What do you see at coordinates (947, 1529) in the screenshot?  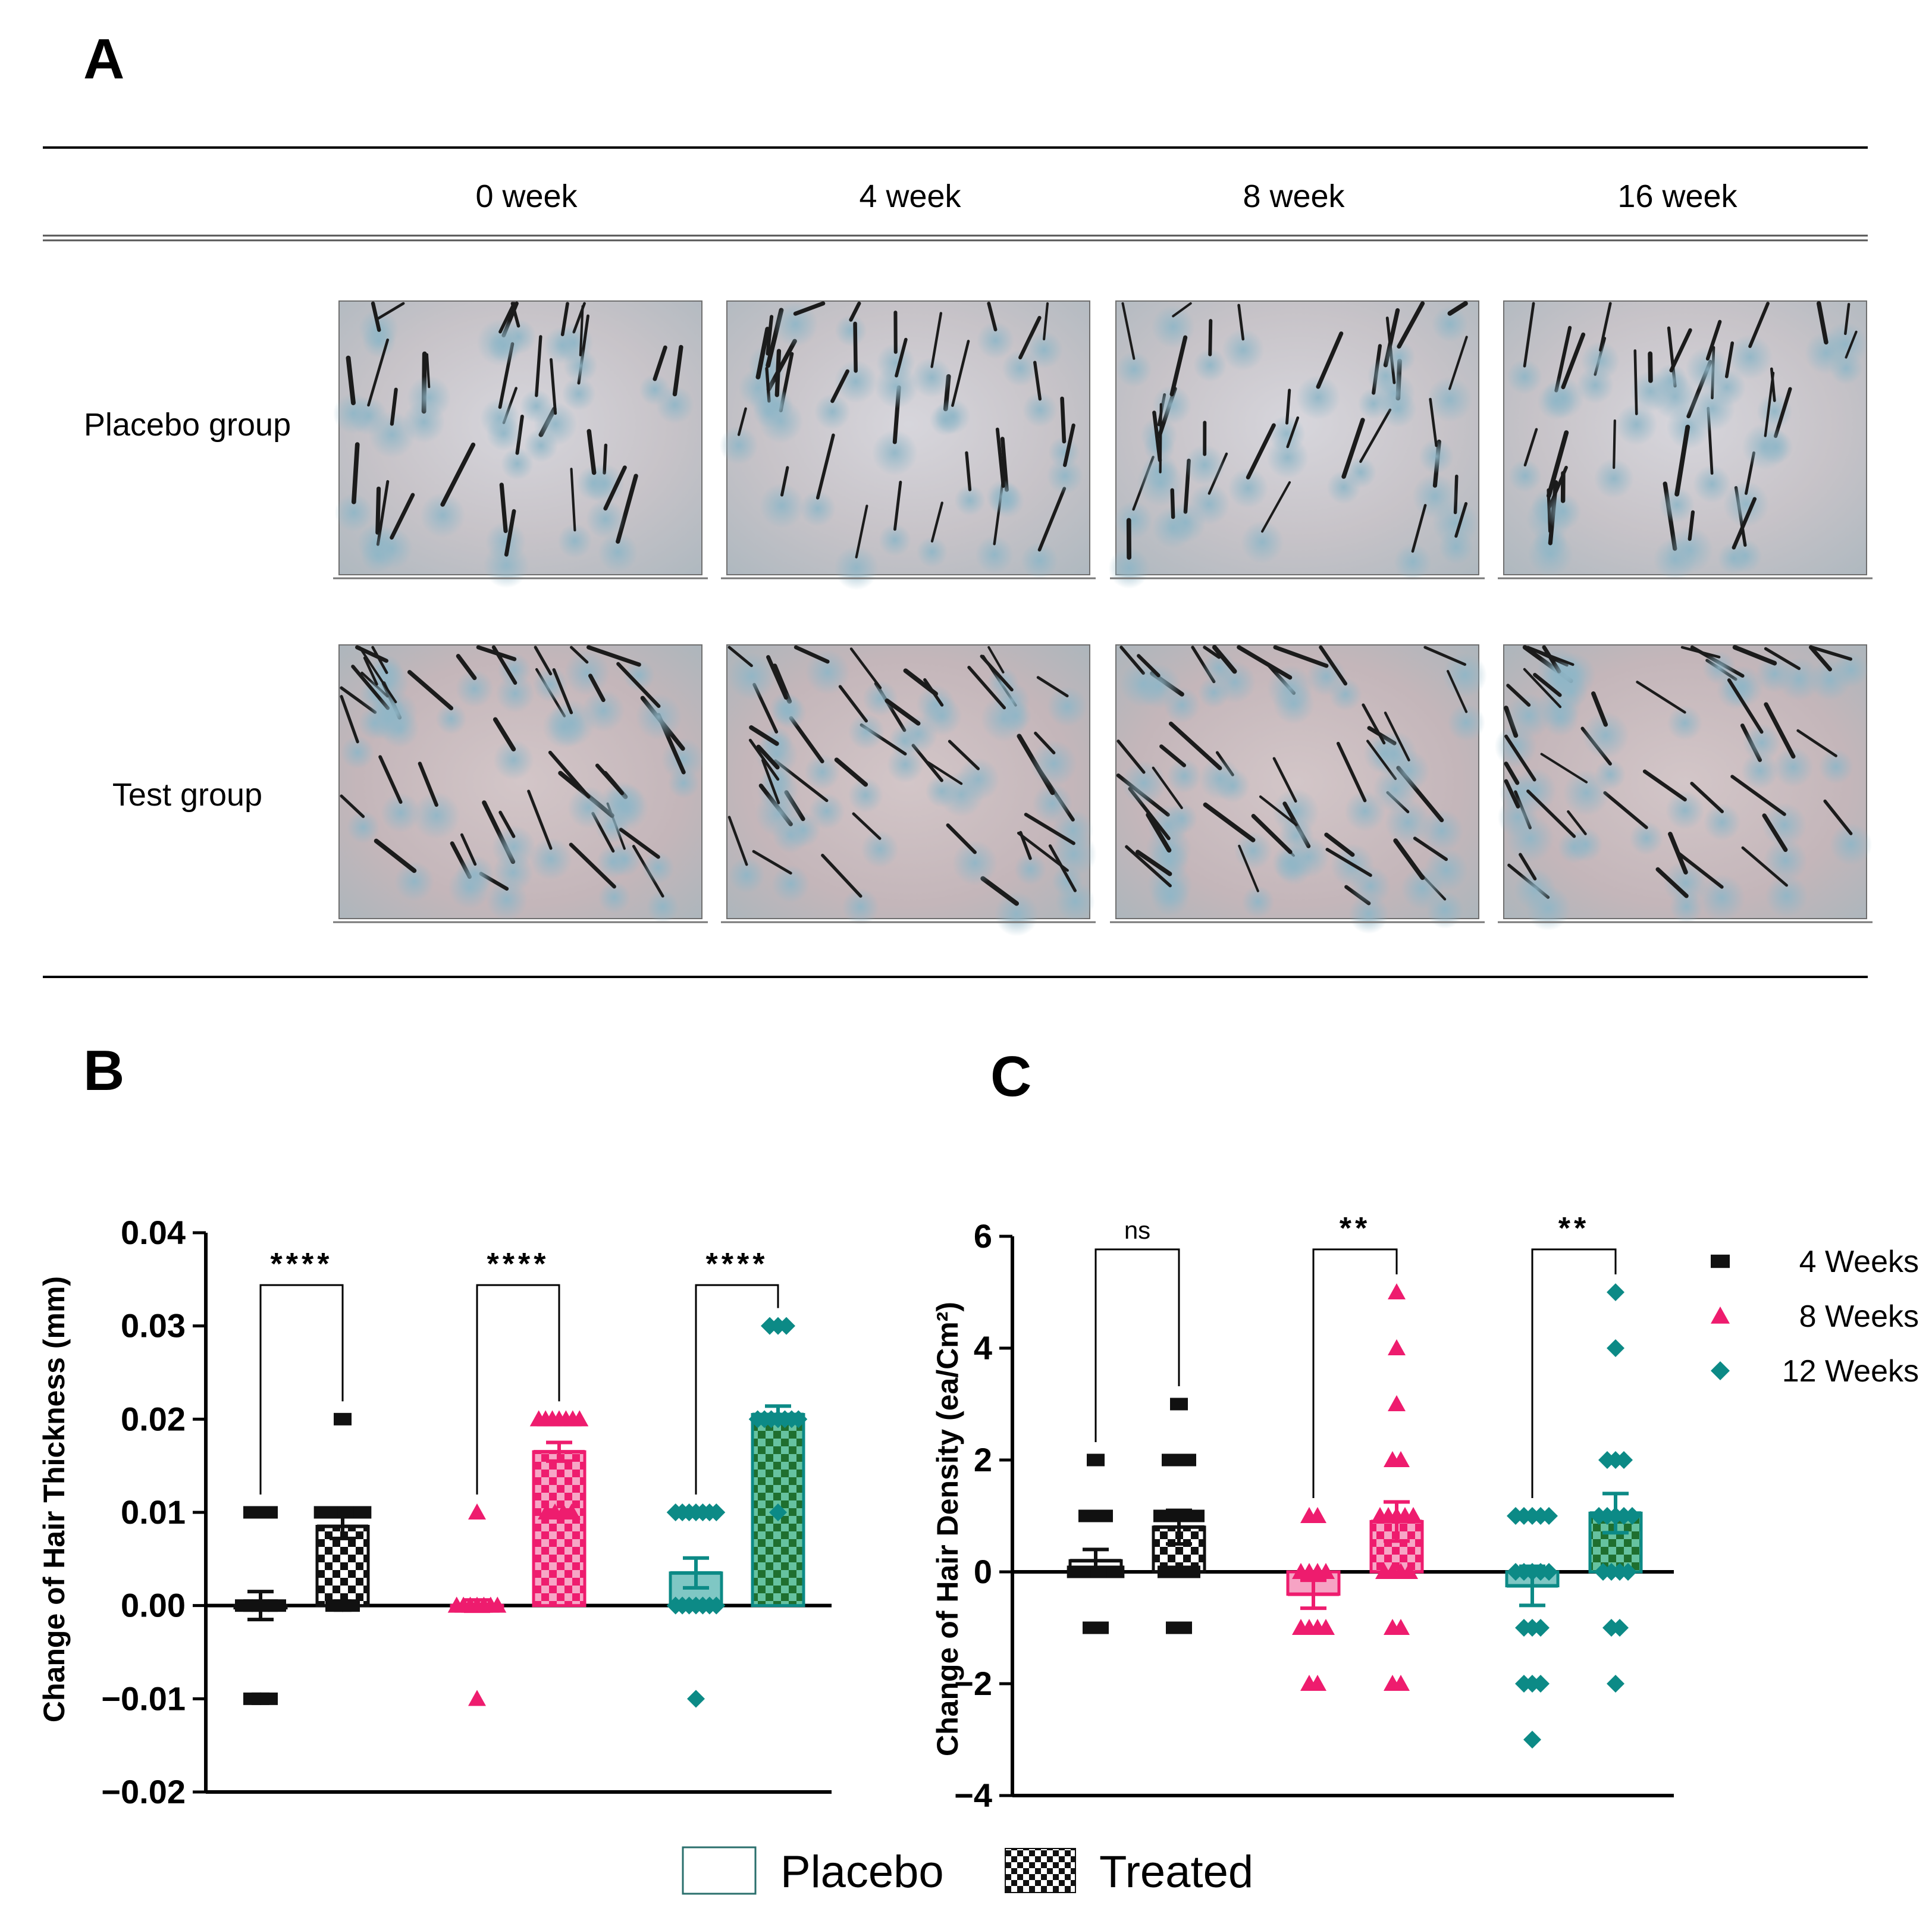 I see `hair-density-y-axis-label: Change of Hair Density (ea/Cm²)` at bounding box center [947, 1529].